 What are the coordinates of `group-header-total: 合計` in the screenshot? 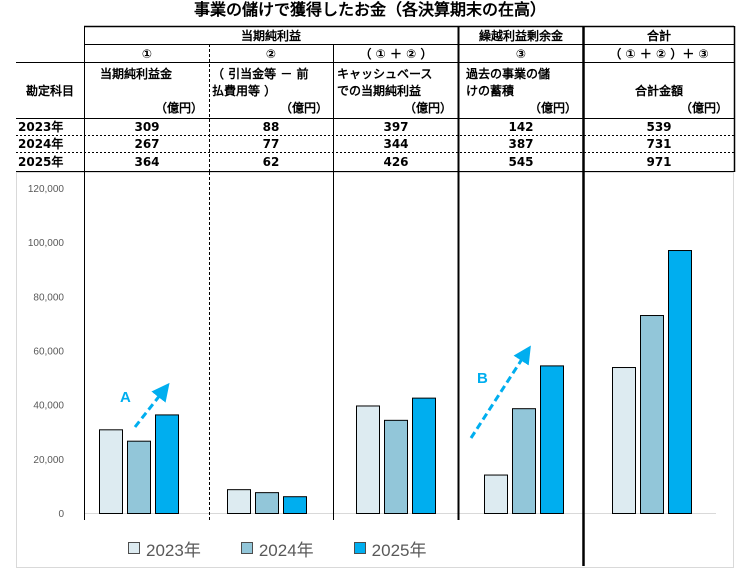 It's located at (659, 35).